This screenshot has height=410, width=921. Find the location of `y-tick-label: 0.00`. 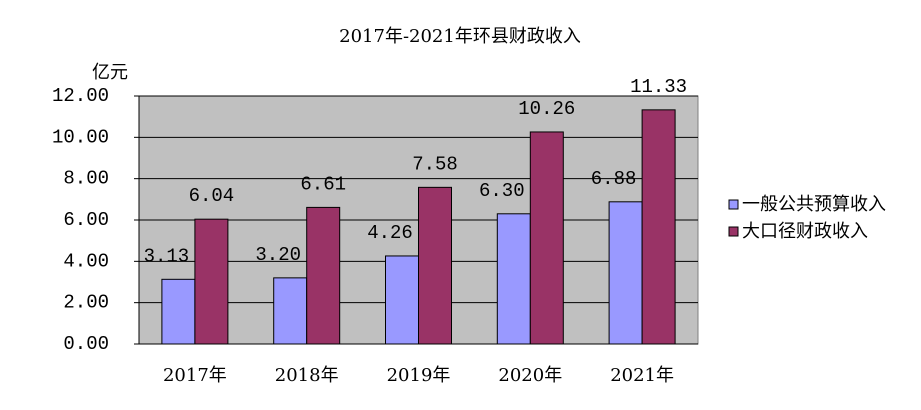

y-tick-label: 0.00 is located at coordinates (86, 344).